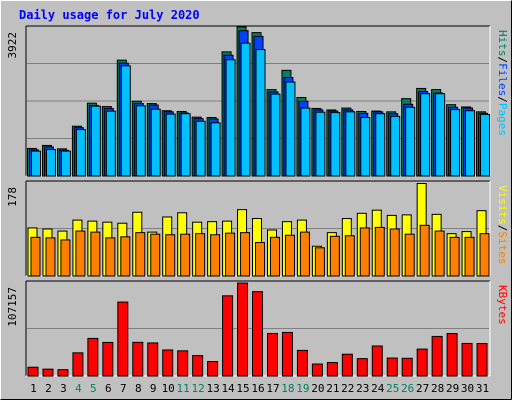  What do you see at coordinates (452, 388) in the screenshot?
I see `x-tick-label: 29` at bounding box center [452, 388].